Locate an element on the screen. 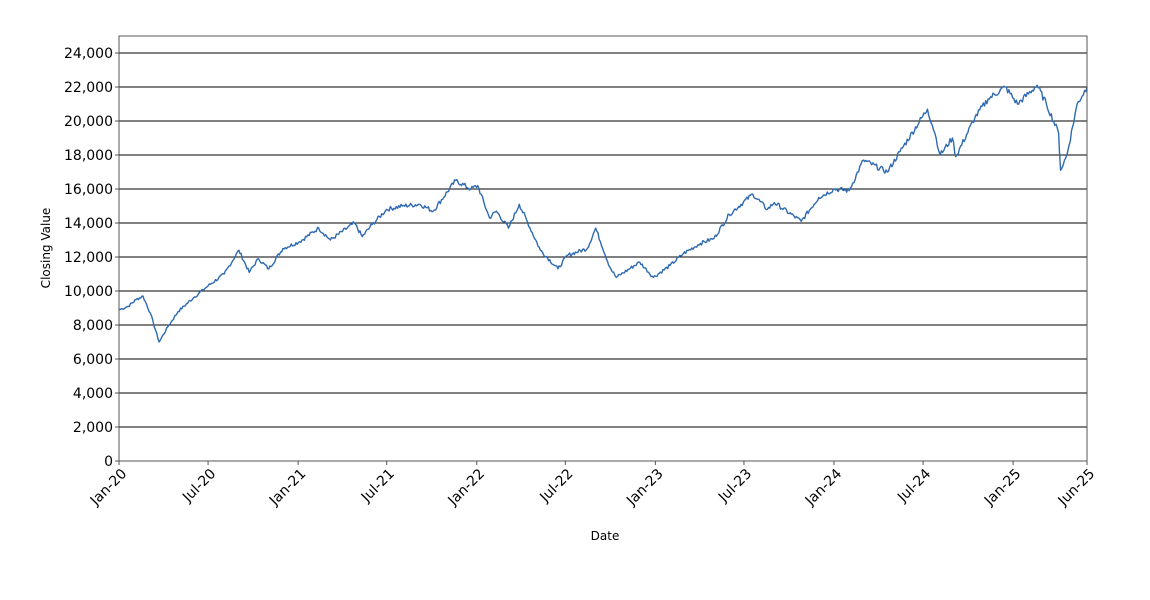  y-tick-label: 14,000 is located at coordinates (88, 224).